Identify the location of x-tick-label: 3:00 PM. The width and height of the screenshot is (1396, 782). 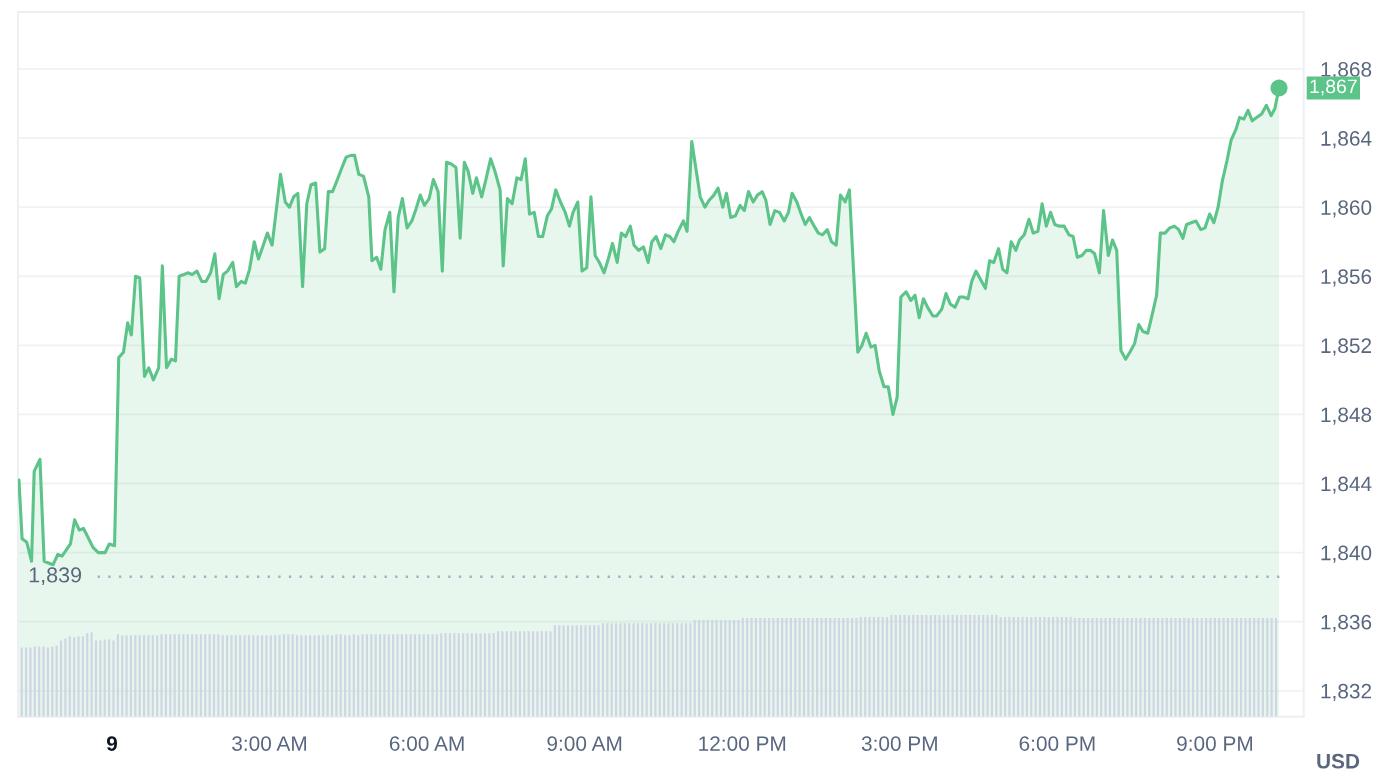
(899, 743).